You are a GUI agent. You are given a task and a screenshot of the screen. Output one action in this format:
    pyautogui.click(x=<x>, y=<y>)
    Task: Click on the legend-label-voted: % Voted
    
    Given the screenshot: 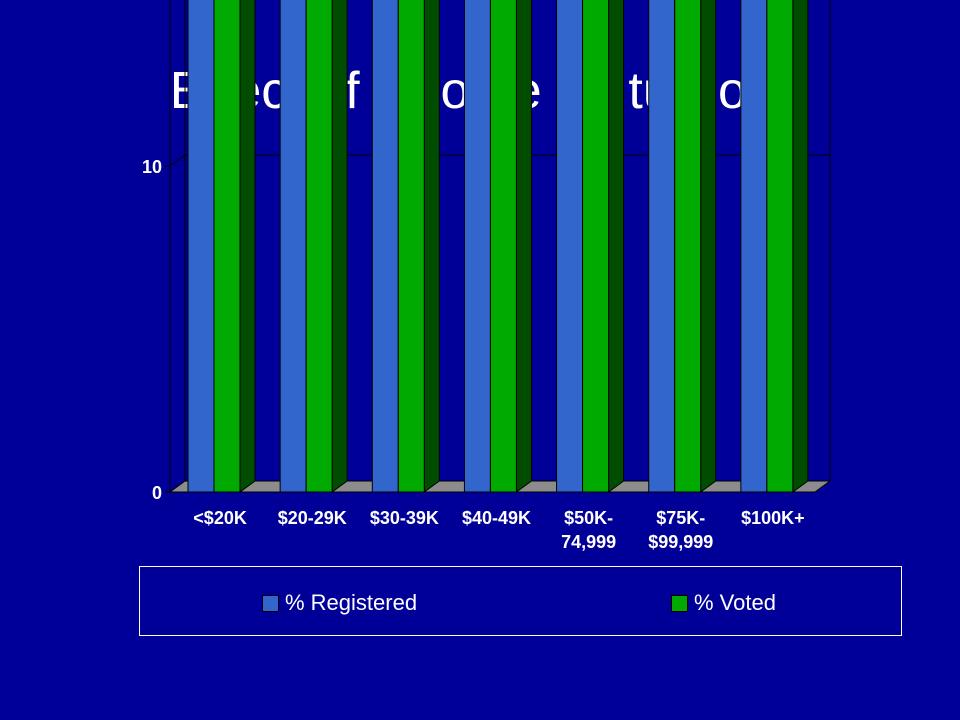 What is the action you would take?
    pyautogui.click(x=735, y=602)
    